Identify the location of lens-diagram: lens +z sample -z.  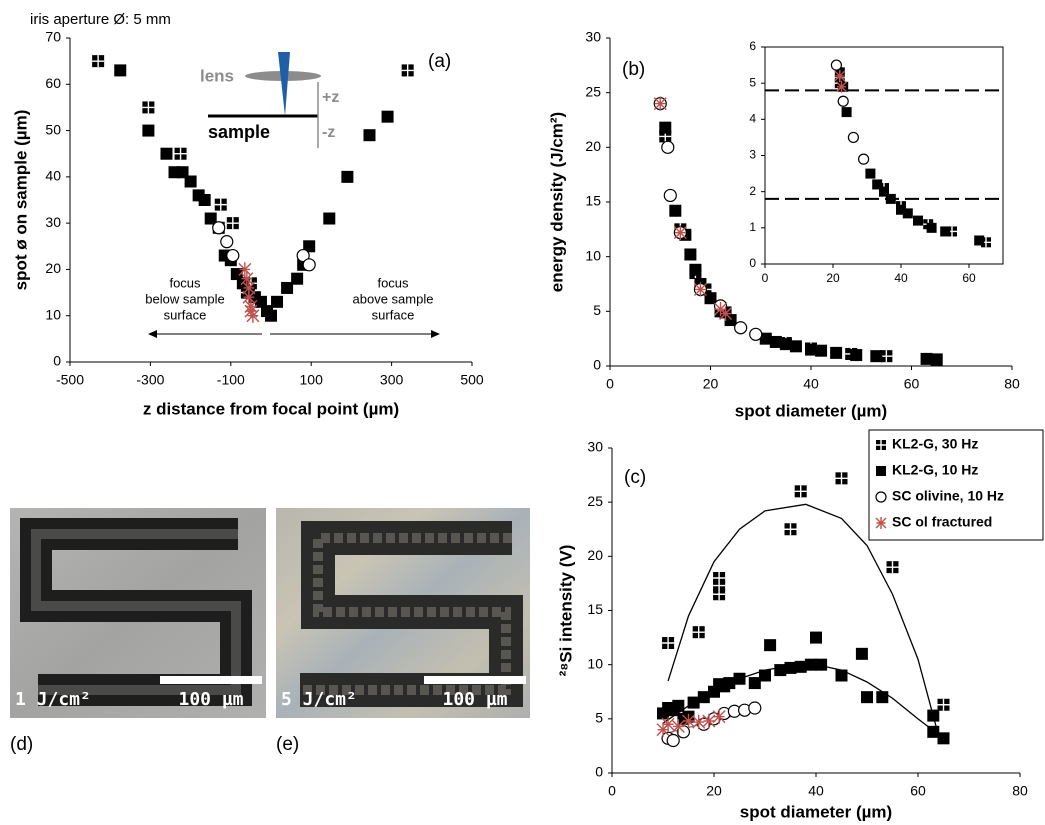
(294, 195).